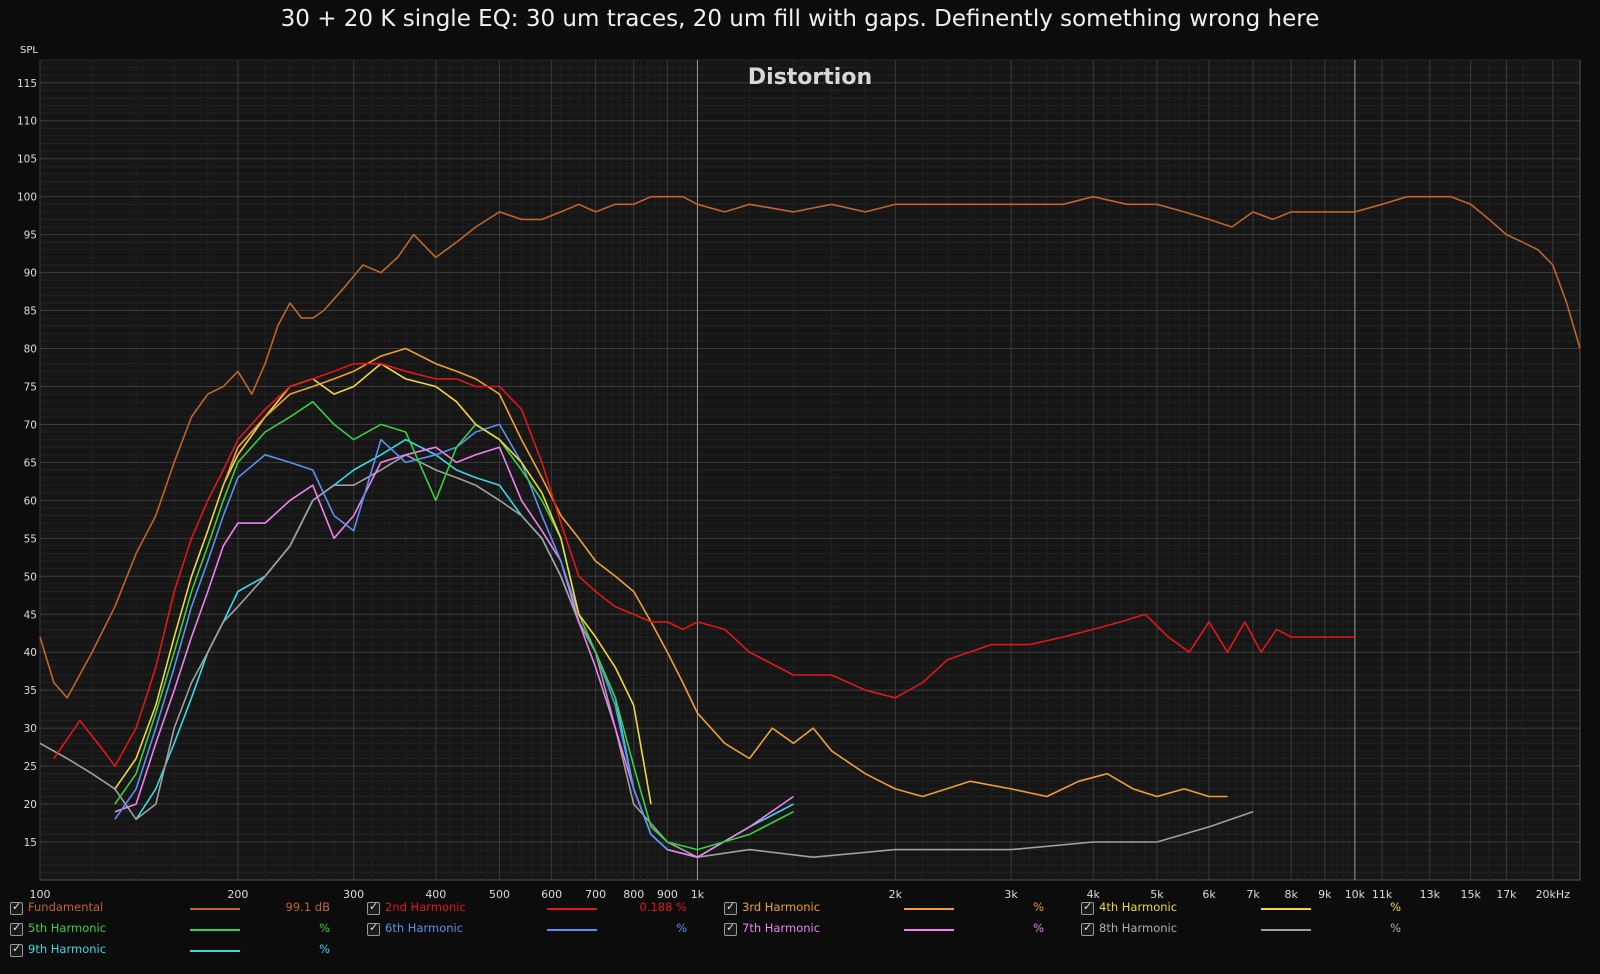  I want to click on 9th-harmonic-checkbox, so click(16, 949).